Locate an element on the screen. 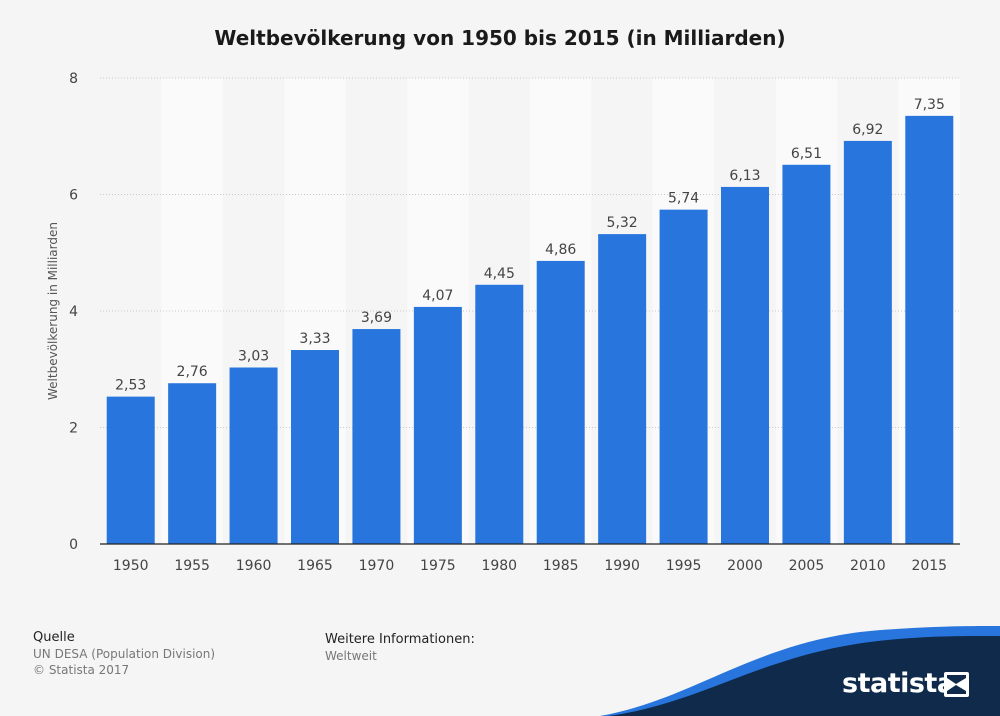 The width and height of the screenshot is (1000, 716). x-tick-label: 1950 is located at coordinates (131, 566).